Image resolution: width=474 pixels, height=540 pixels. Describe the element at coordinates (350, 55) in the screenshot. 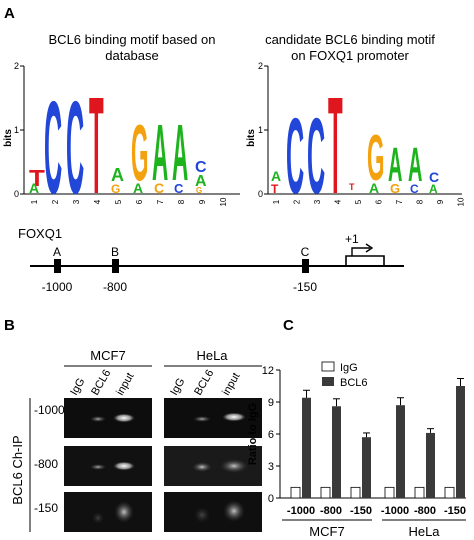

I see `logo-right-title-line2: on FOXQ1 promoter` at that location.